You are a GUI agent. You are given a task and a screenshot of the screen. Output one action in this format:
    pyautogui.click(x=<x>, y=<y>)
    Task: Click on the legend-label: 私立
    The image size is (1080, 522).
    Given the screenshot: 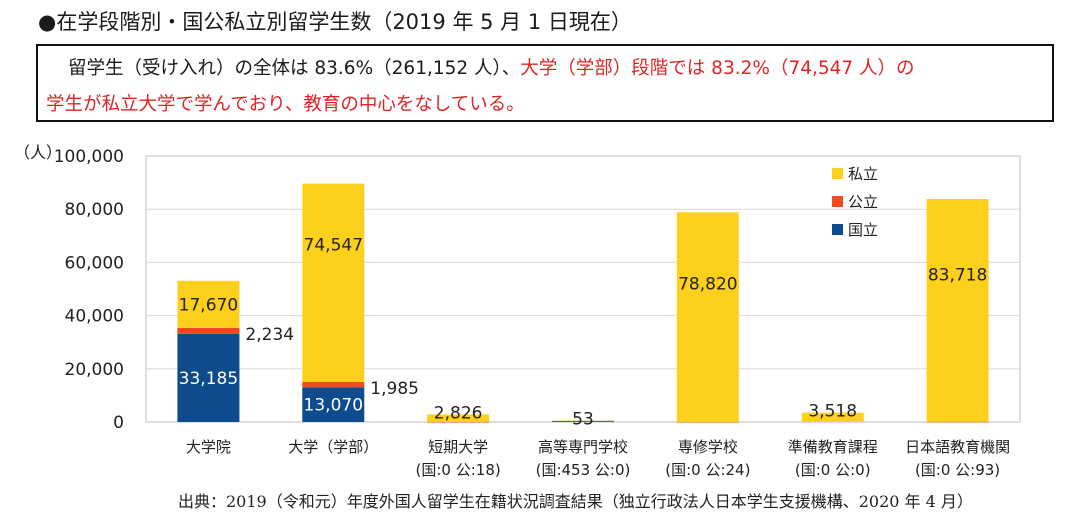 What is the action you would take?
    pyautogui.click(x=863, y=174)
    